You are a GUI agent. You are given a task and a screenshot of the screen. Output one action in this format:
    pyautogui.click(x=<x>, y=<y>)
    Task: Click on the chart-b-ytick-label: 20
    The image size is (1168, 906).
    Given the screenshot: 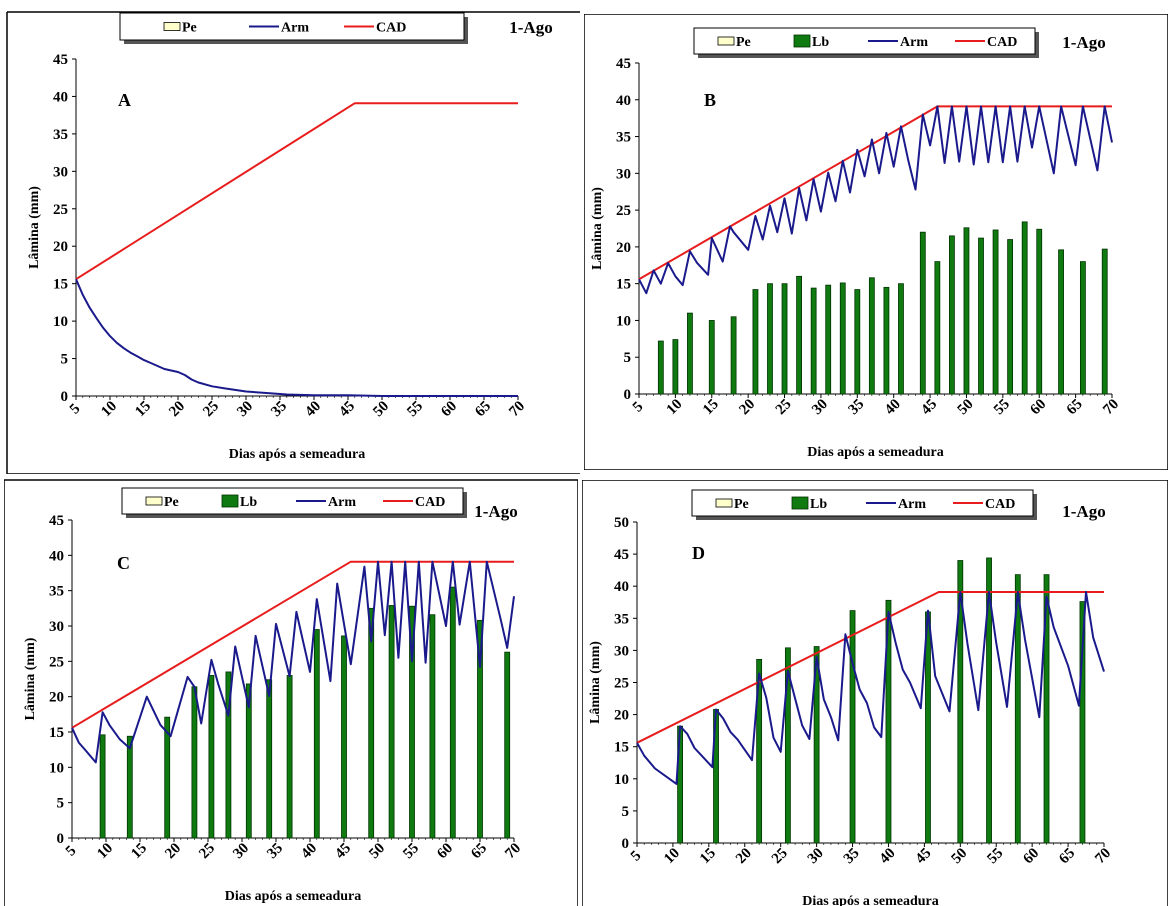 What is the action you would take?
    pyautogui.click(x=623, y=248)
    